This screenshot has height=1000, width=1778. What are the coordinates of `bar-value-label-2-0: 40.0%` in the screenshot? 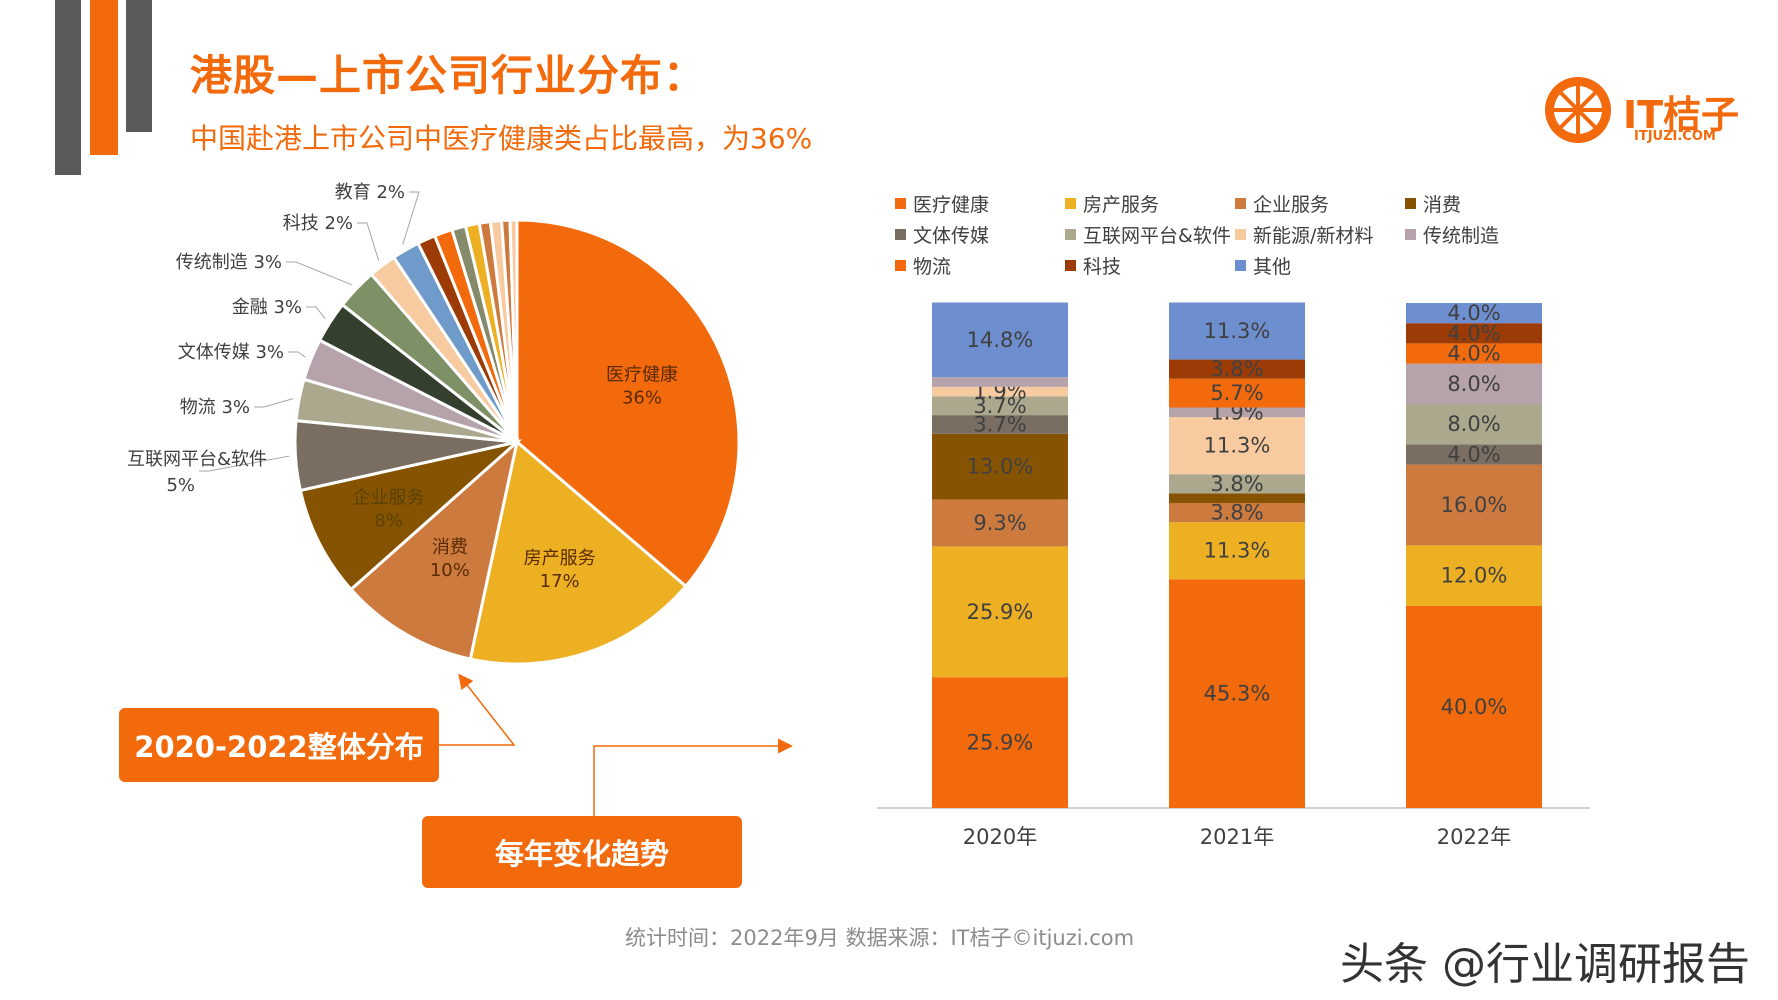 It's located at (1474, 707).